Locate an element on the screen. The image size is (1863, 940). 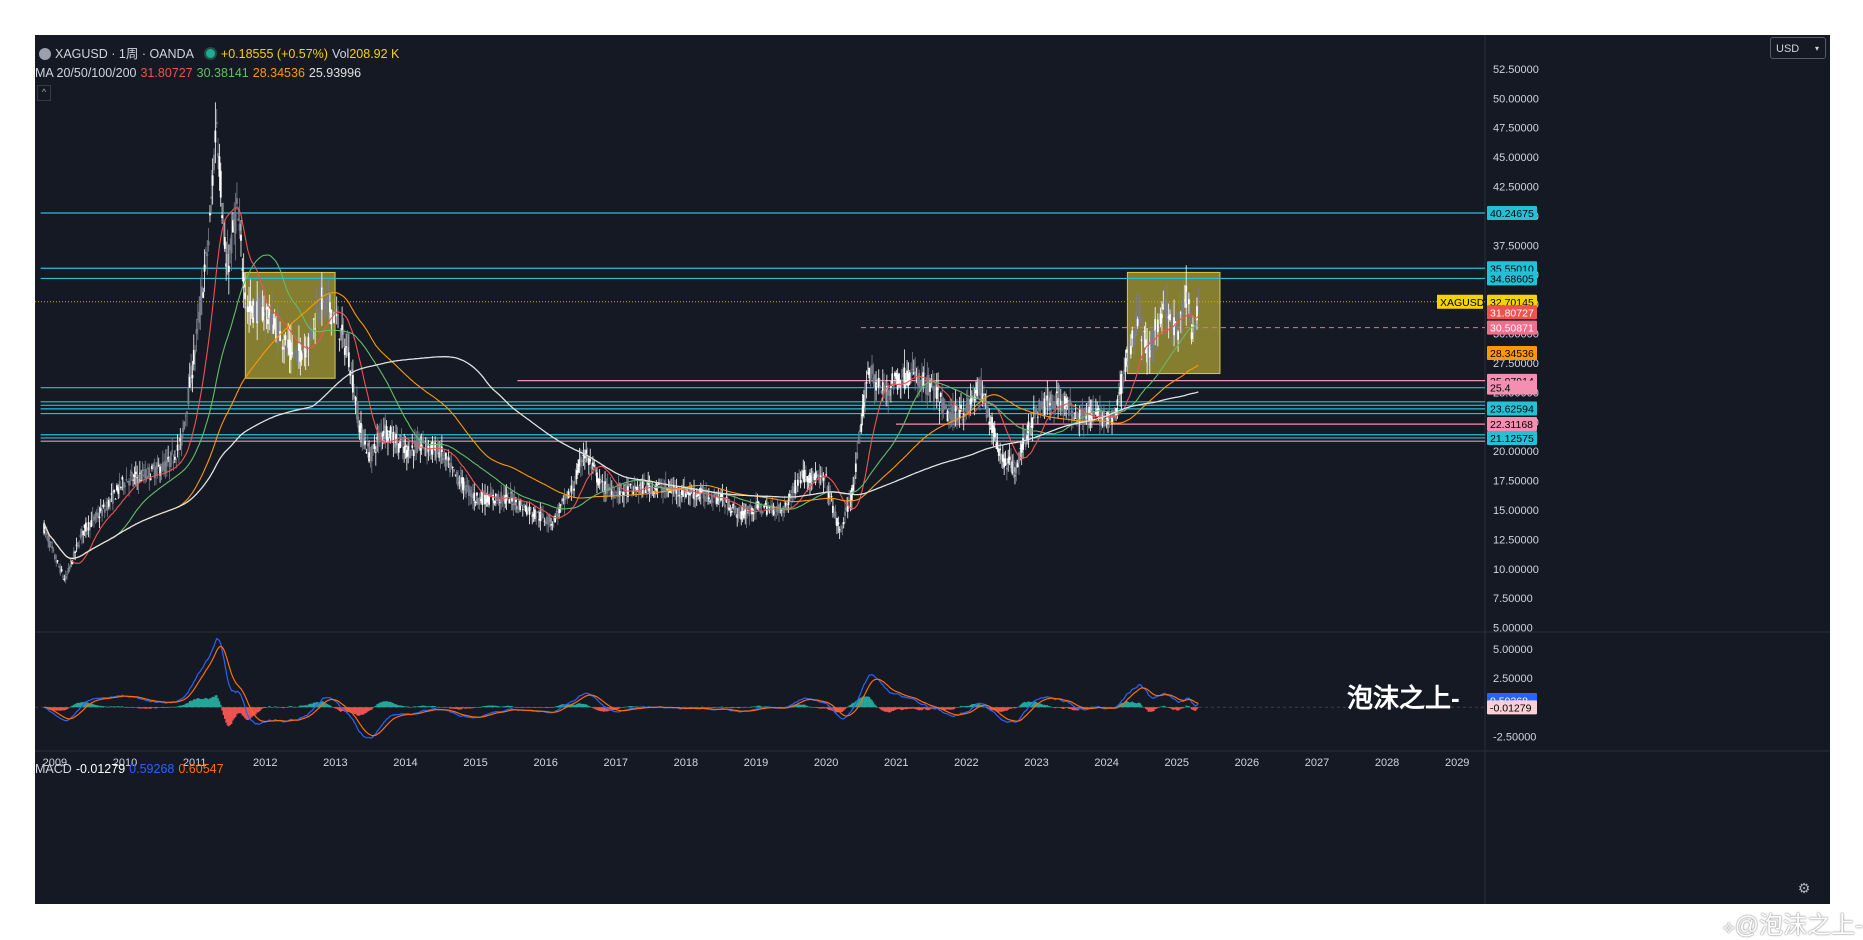
gear-icon: ⚙ is located at coordinates (1804, 888).